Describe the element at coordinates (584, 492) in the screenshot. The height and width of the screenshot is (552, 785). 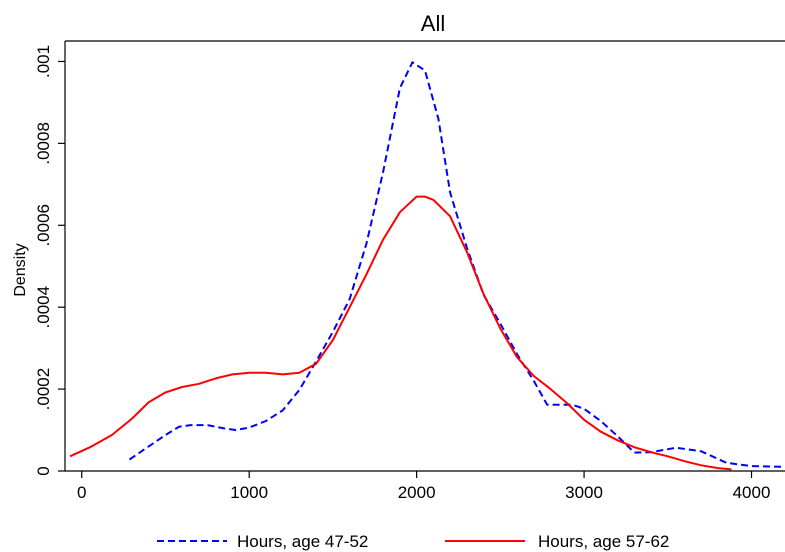
I see `x-tick-label: 3000` at that location.